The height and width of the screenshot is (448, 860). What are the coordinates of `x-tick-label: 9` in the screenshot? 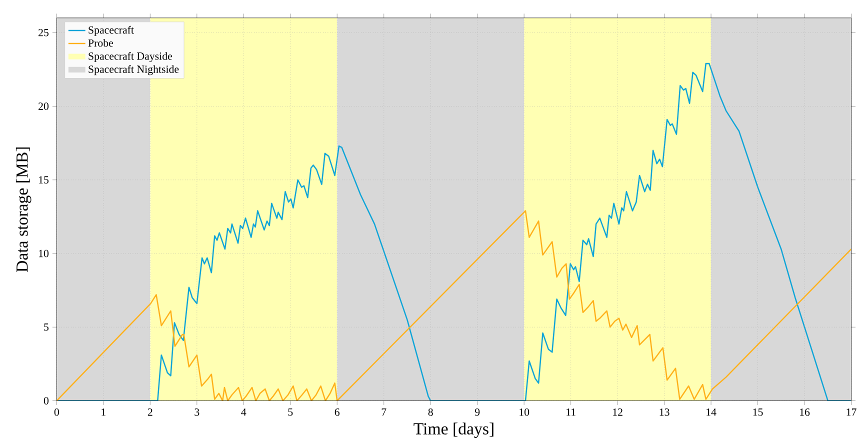 It's located at (477, 412).